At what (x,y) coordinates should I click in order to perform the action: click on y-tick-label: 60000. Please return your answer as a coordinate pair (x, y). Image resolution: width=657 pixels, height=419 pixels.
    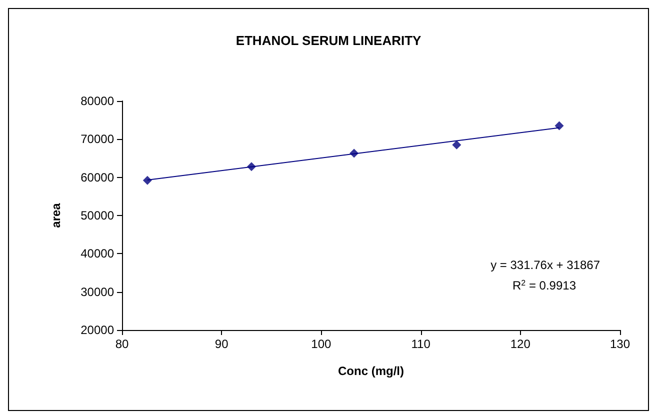
    Looking at the image, I should click on (97, 177).